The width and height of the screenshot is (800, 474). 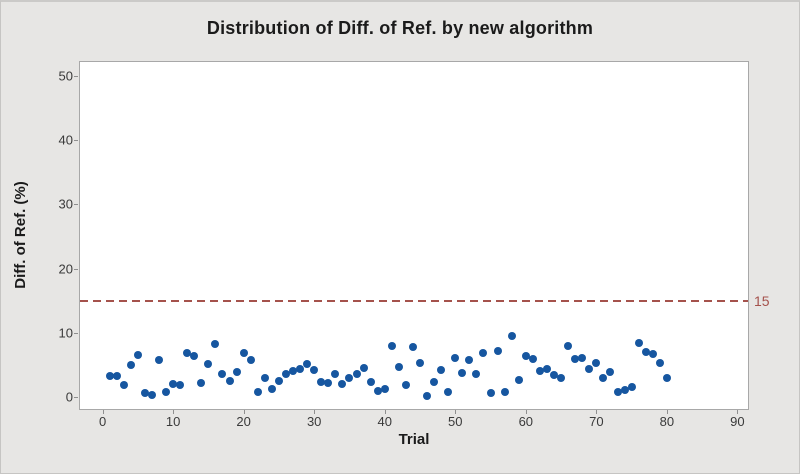 I want to click on x-axis-label: Trial, so click(x=414, y=439).